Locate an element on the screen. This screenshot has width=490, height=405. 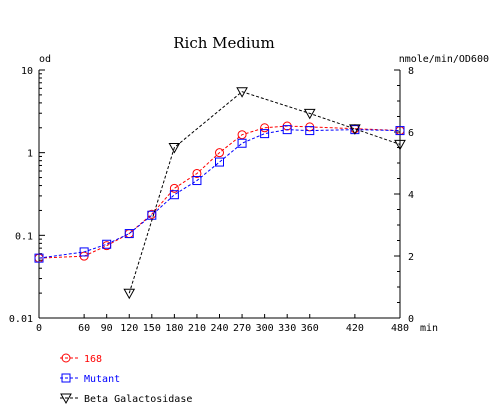
x-tick-label: 420 is located at coordinates (355, 328).